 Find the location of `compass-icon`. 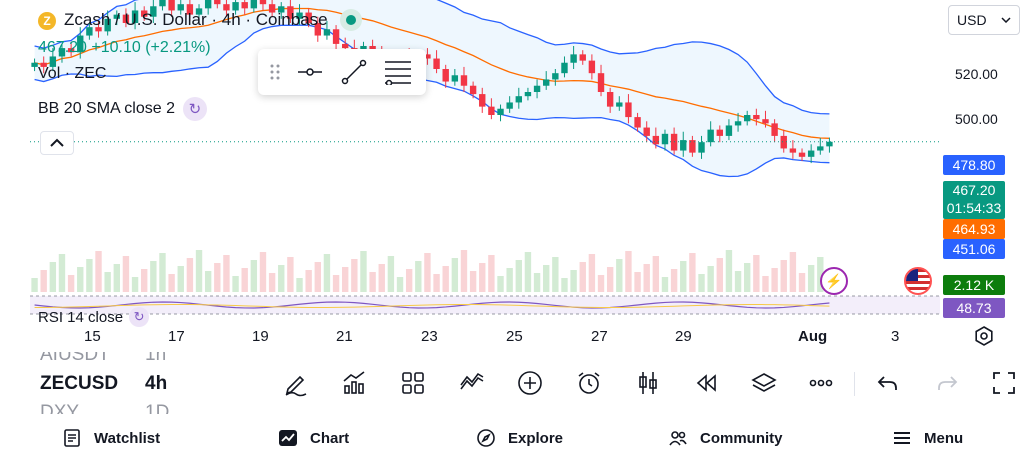

compass-icon is located at coordinates (486, 438).